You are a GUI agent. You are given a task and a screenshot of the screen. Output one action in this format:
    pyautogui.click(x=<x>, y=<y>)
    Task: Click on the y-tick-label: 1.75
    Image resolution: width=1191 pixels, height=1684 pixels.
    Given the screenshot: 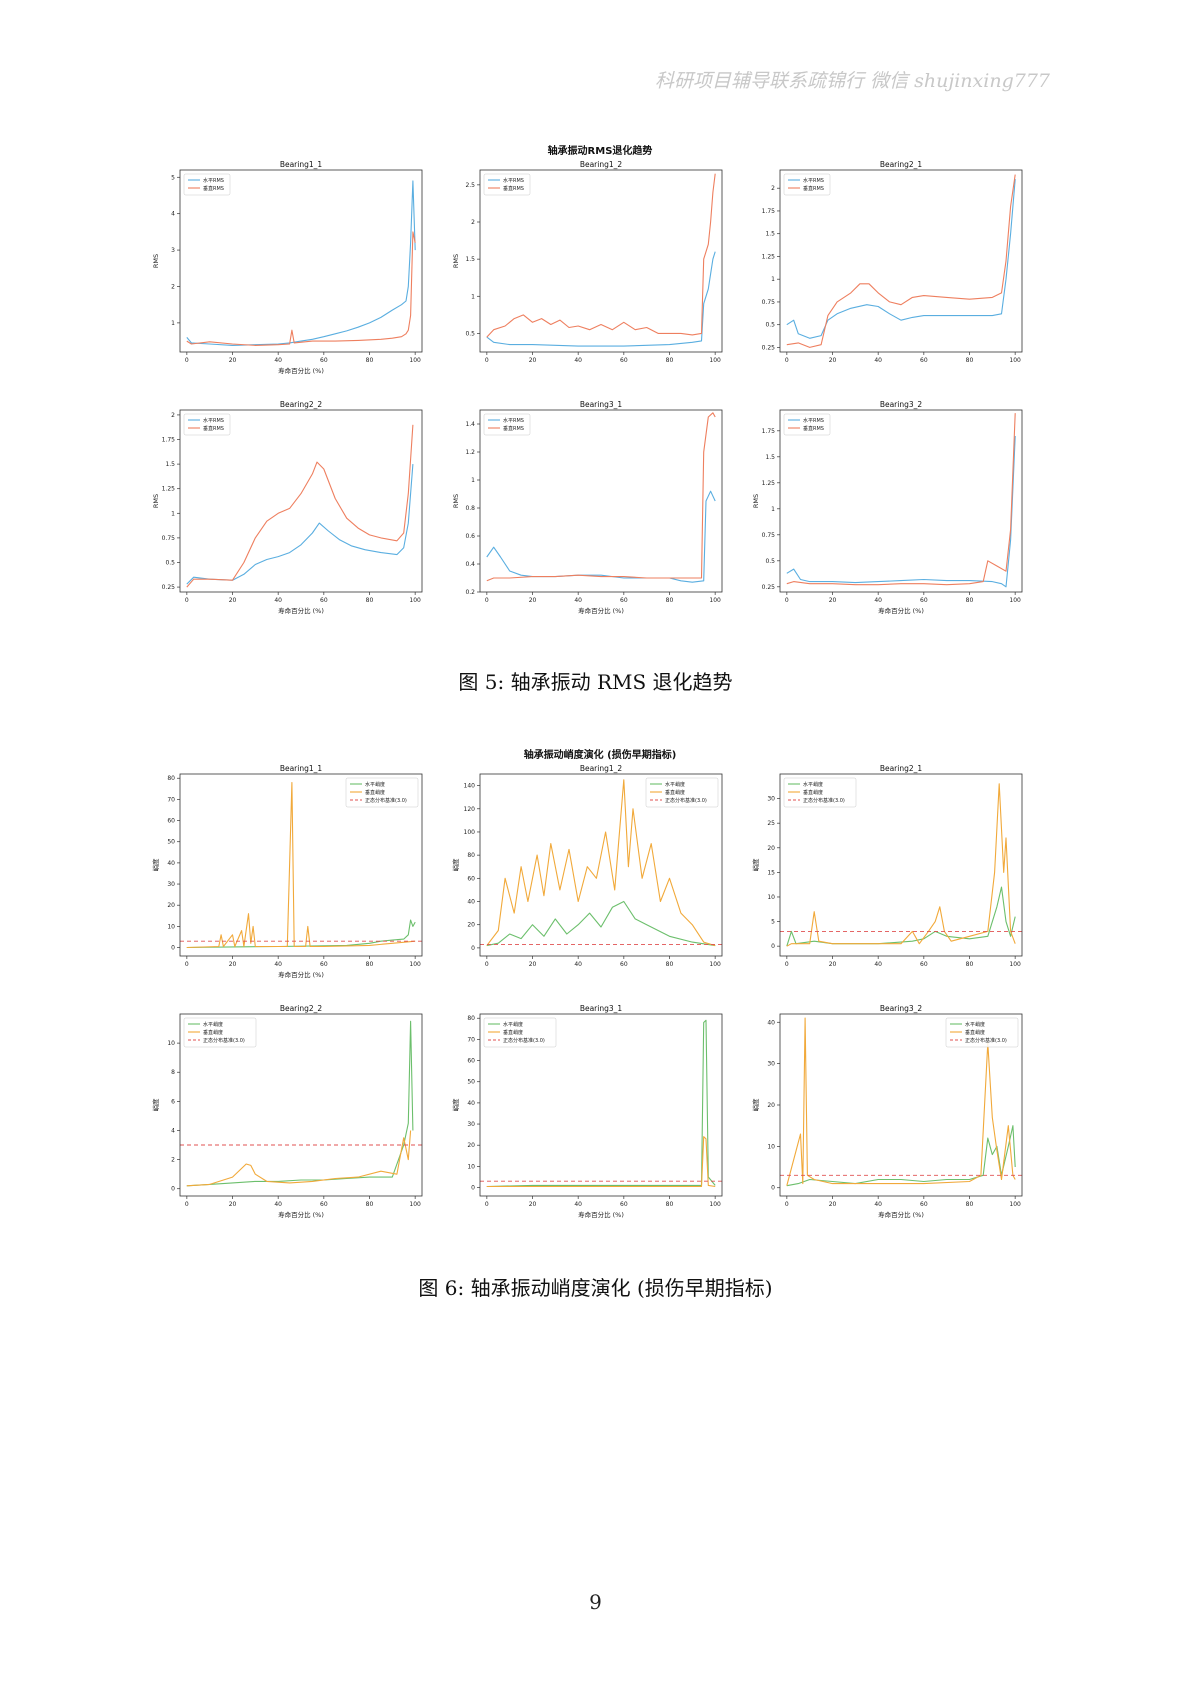 What is the action you would take?
    pyautogui.click(x=769, y=431)
    